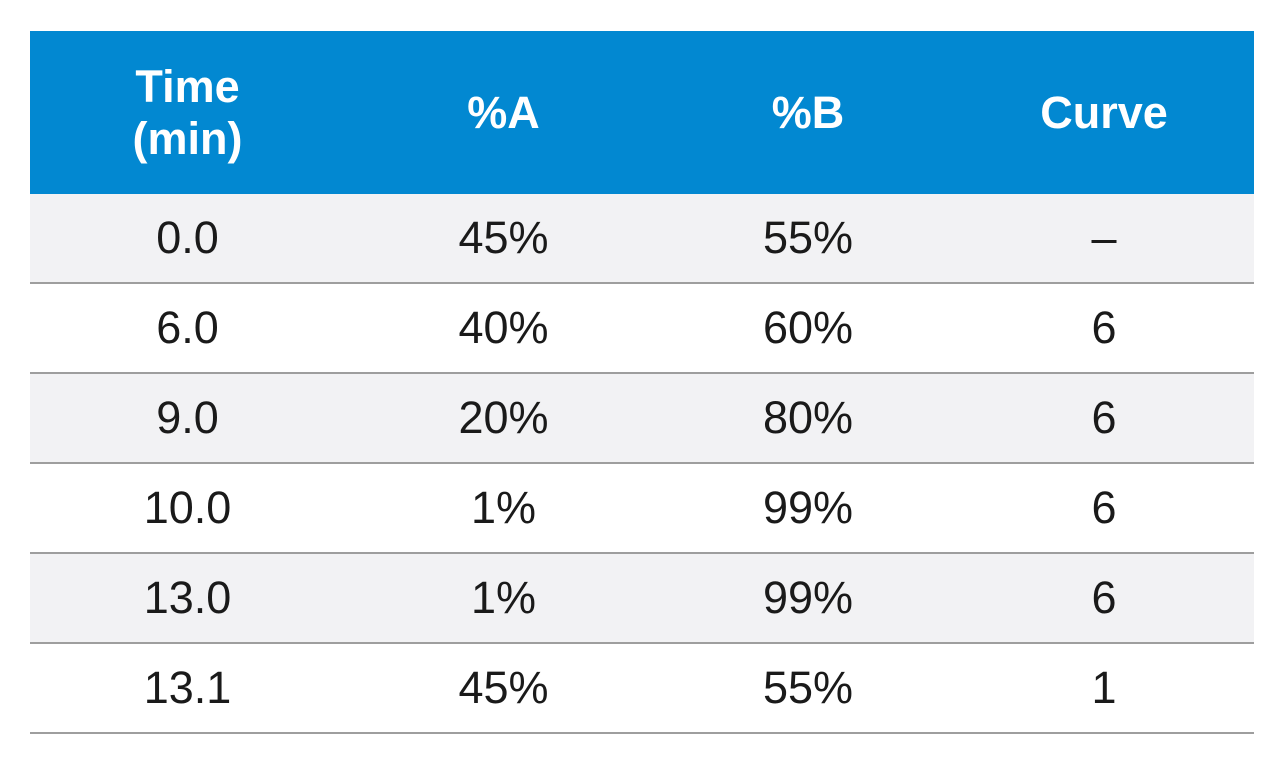  Describe the element at coordinates (187, 138) in the screenshot. I see `header-time-line2: (min)` at that location.